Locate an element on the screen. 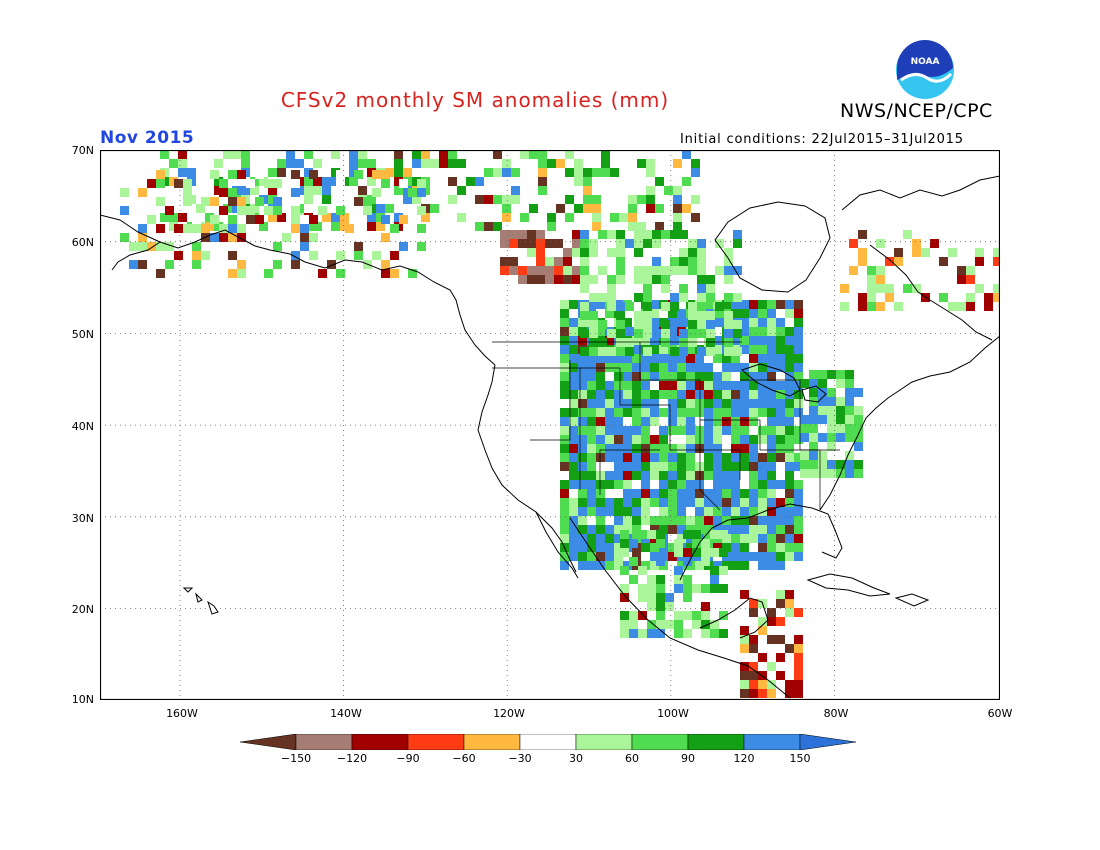 The image size is (1100, 850). lon-tick-60w: 60W is located at coordinates (1000, 713).